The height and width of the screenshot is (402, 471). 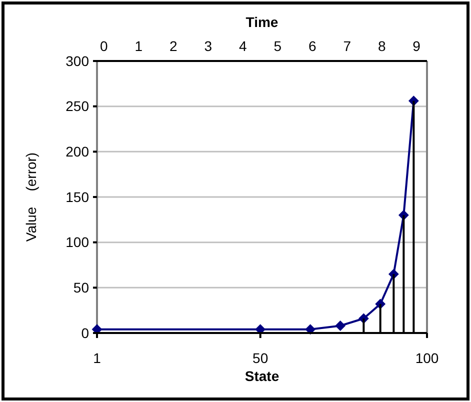 I want to click on y-tick-label: 100, so click(x=78, y=242).